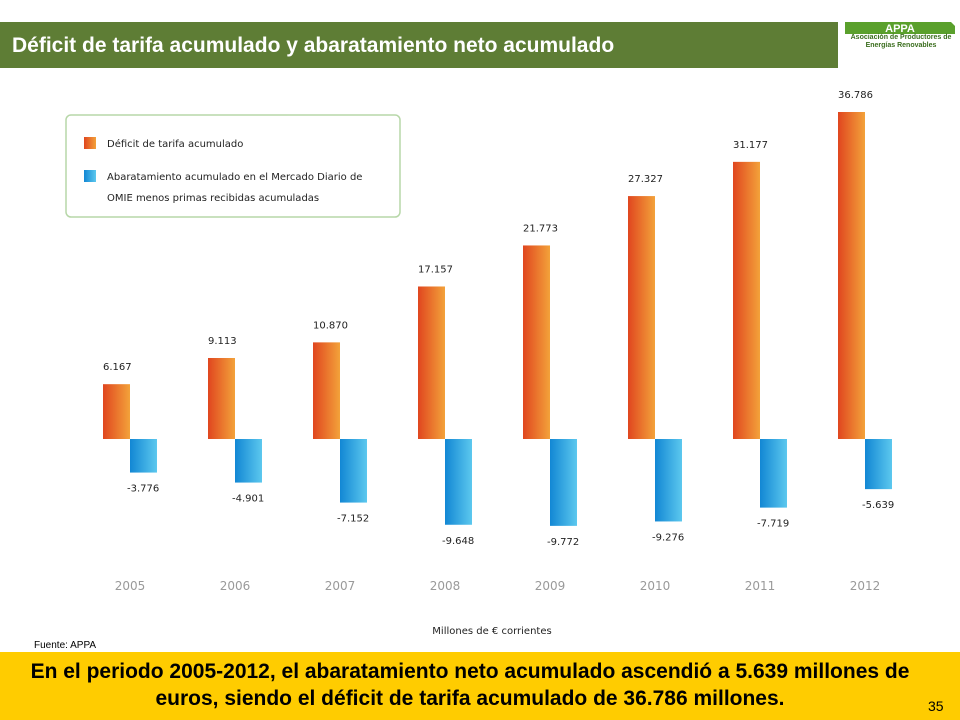  I want to click on x-ticks-group: 2005 2006 2007 2008 2009 2010 2011 2012, so click(498, 586).